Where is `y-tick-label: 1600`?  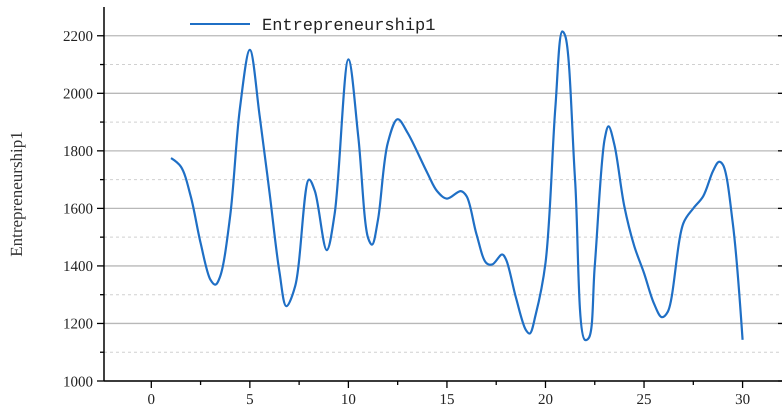
y-tick-label: 1600 is located at coordinates (78, 210).